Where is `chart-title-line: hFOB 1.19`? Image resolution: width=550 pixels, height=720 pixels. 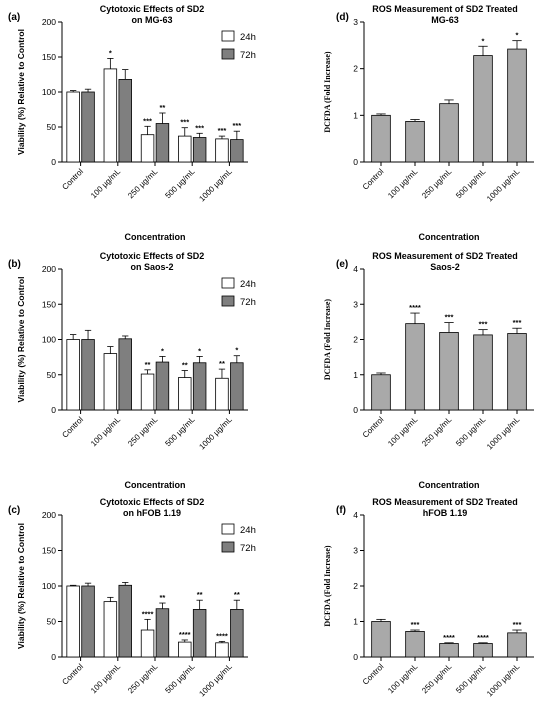
chart-title-line: hFOB 1.19 is located at coordinates (445, 513).